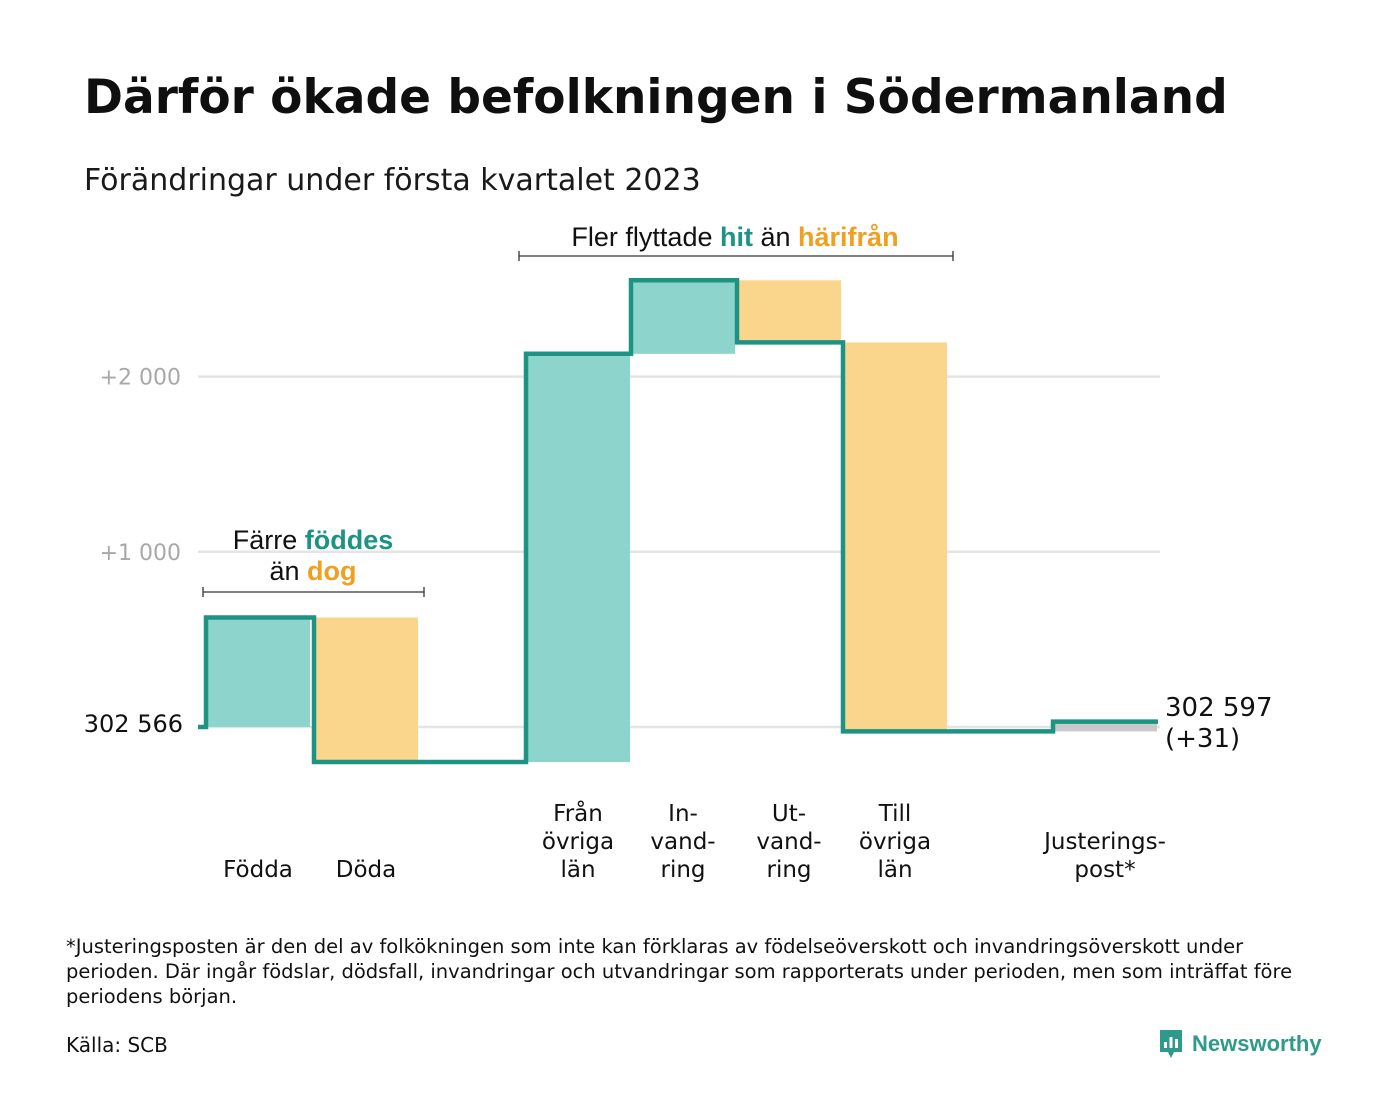 Image resolution: width=1400 pixels, height=1120 pixels. I want to click on category-label-till: övriga, so click(895, 842).